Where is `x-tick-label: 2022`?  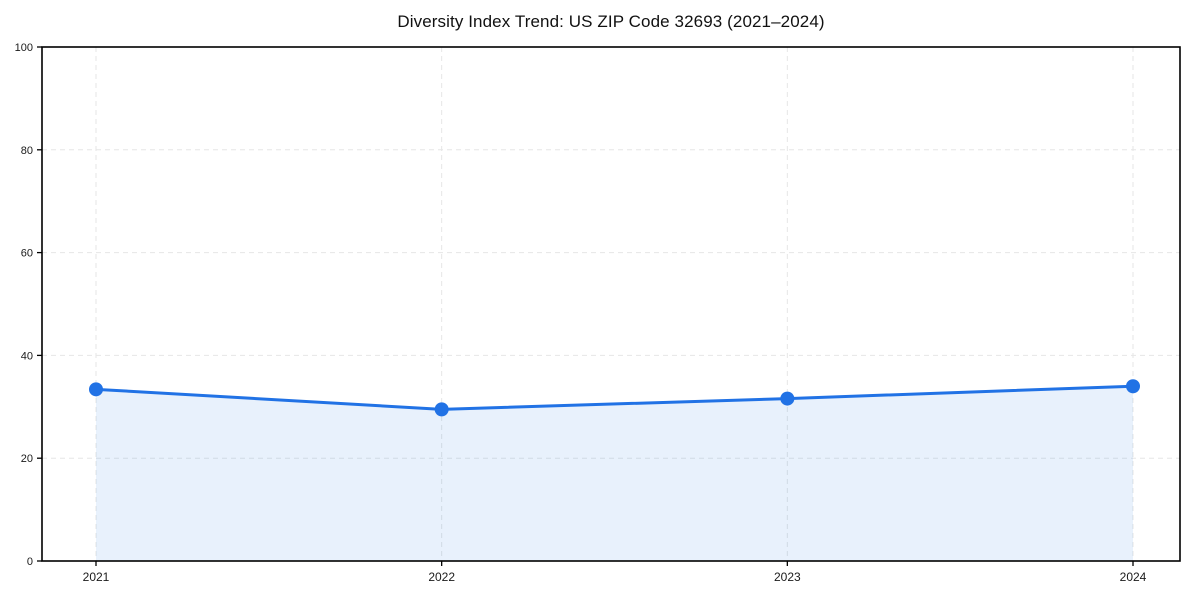
x-tick-label: 2022 is located at coordinates (441, 577).